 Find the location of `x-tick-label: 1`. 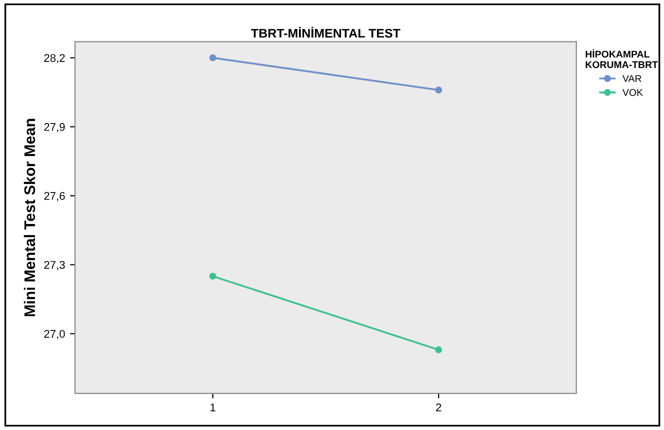

x-tick-label: 1 is located at coordinates (213, 408).